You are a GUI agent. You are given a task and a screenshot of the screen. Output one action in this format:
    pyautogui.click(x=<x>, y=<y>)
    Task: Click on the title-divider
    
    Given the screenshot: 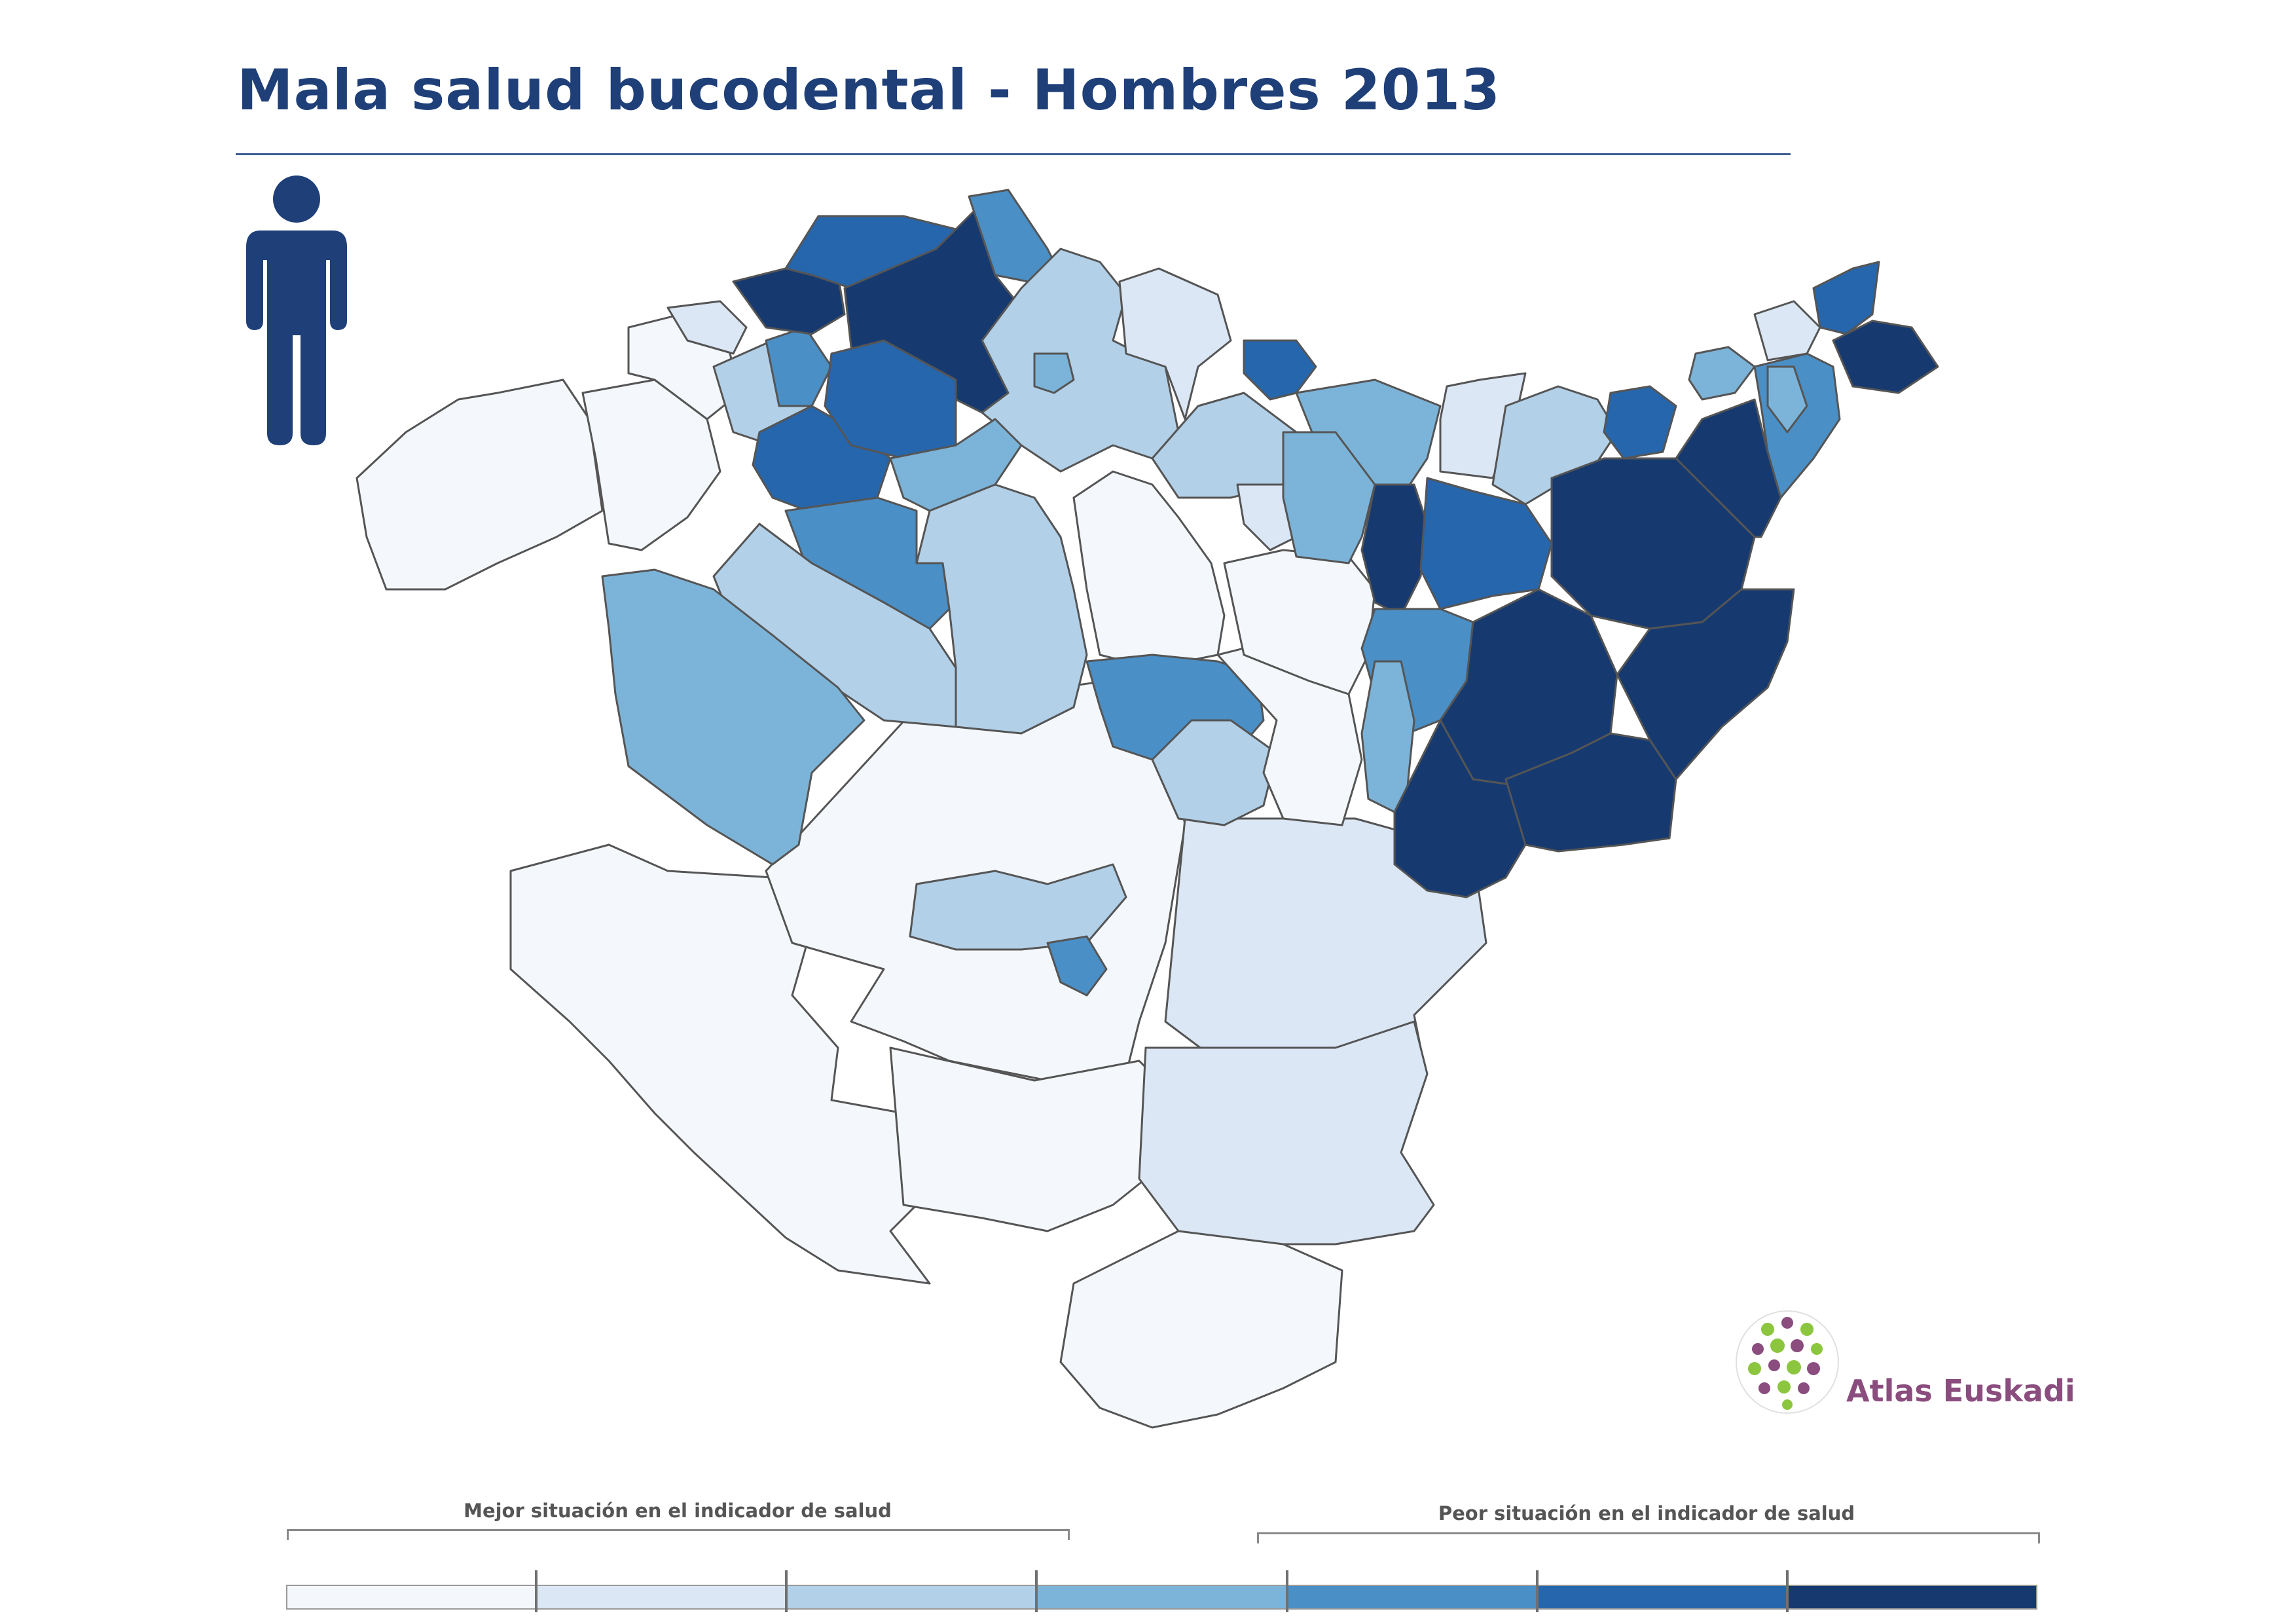 What is the action you would take?
    pyautogui.click(x=1013, y=154)
    